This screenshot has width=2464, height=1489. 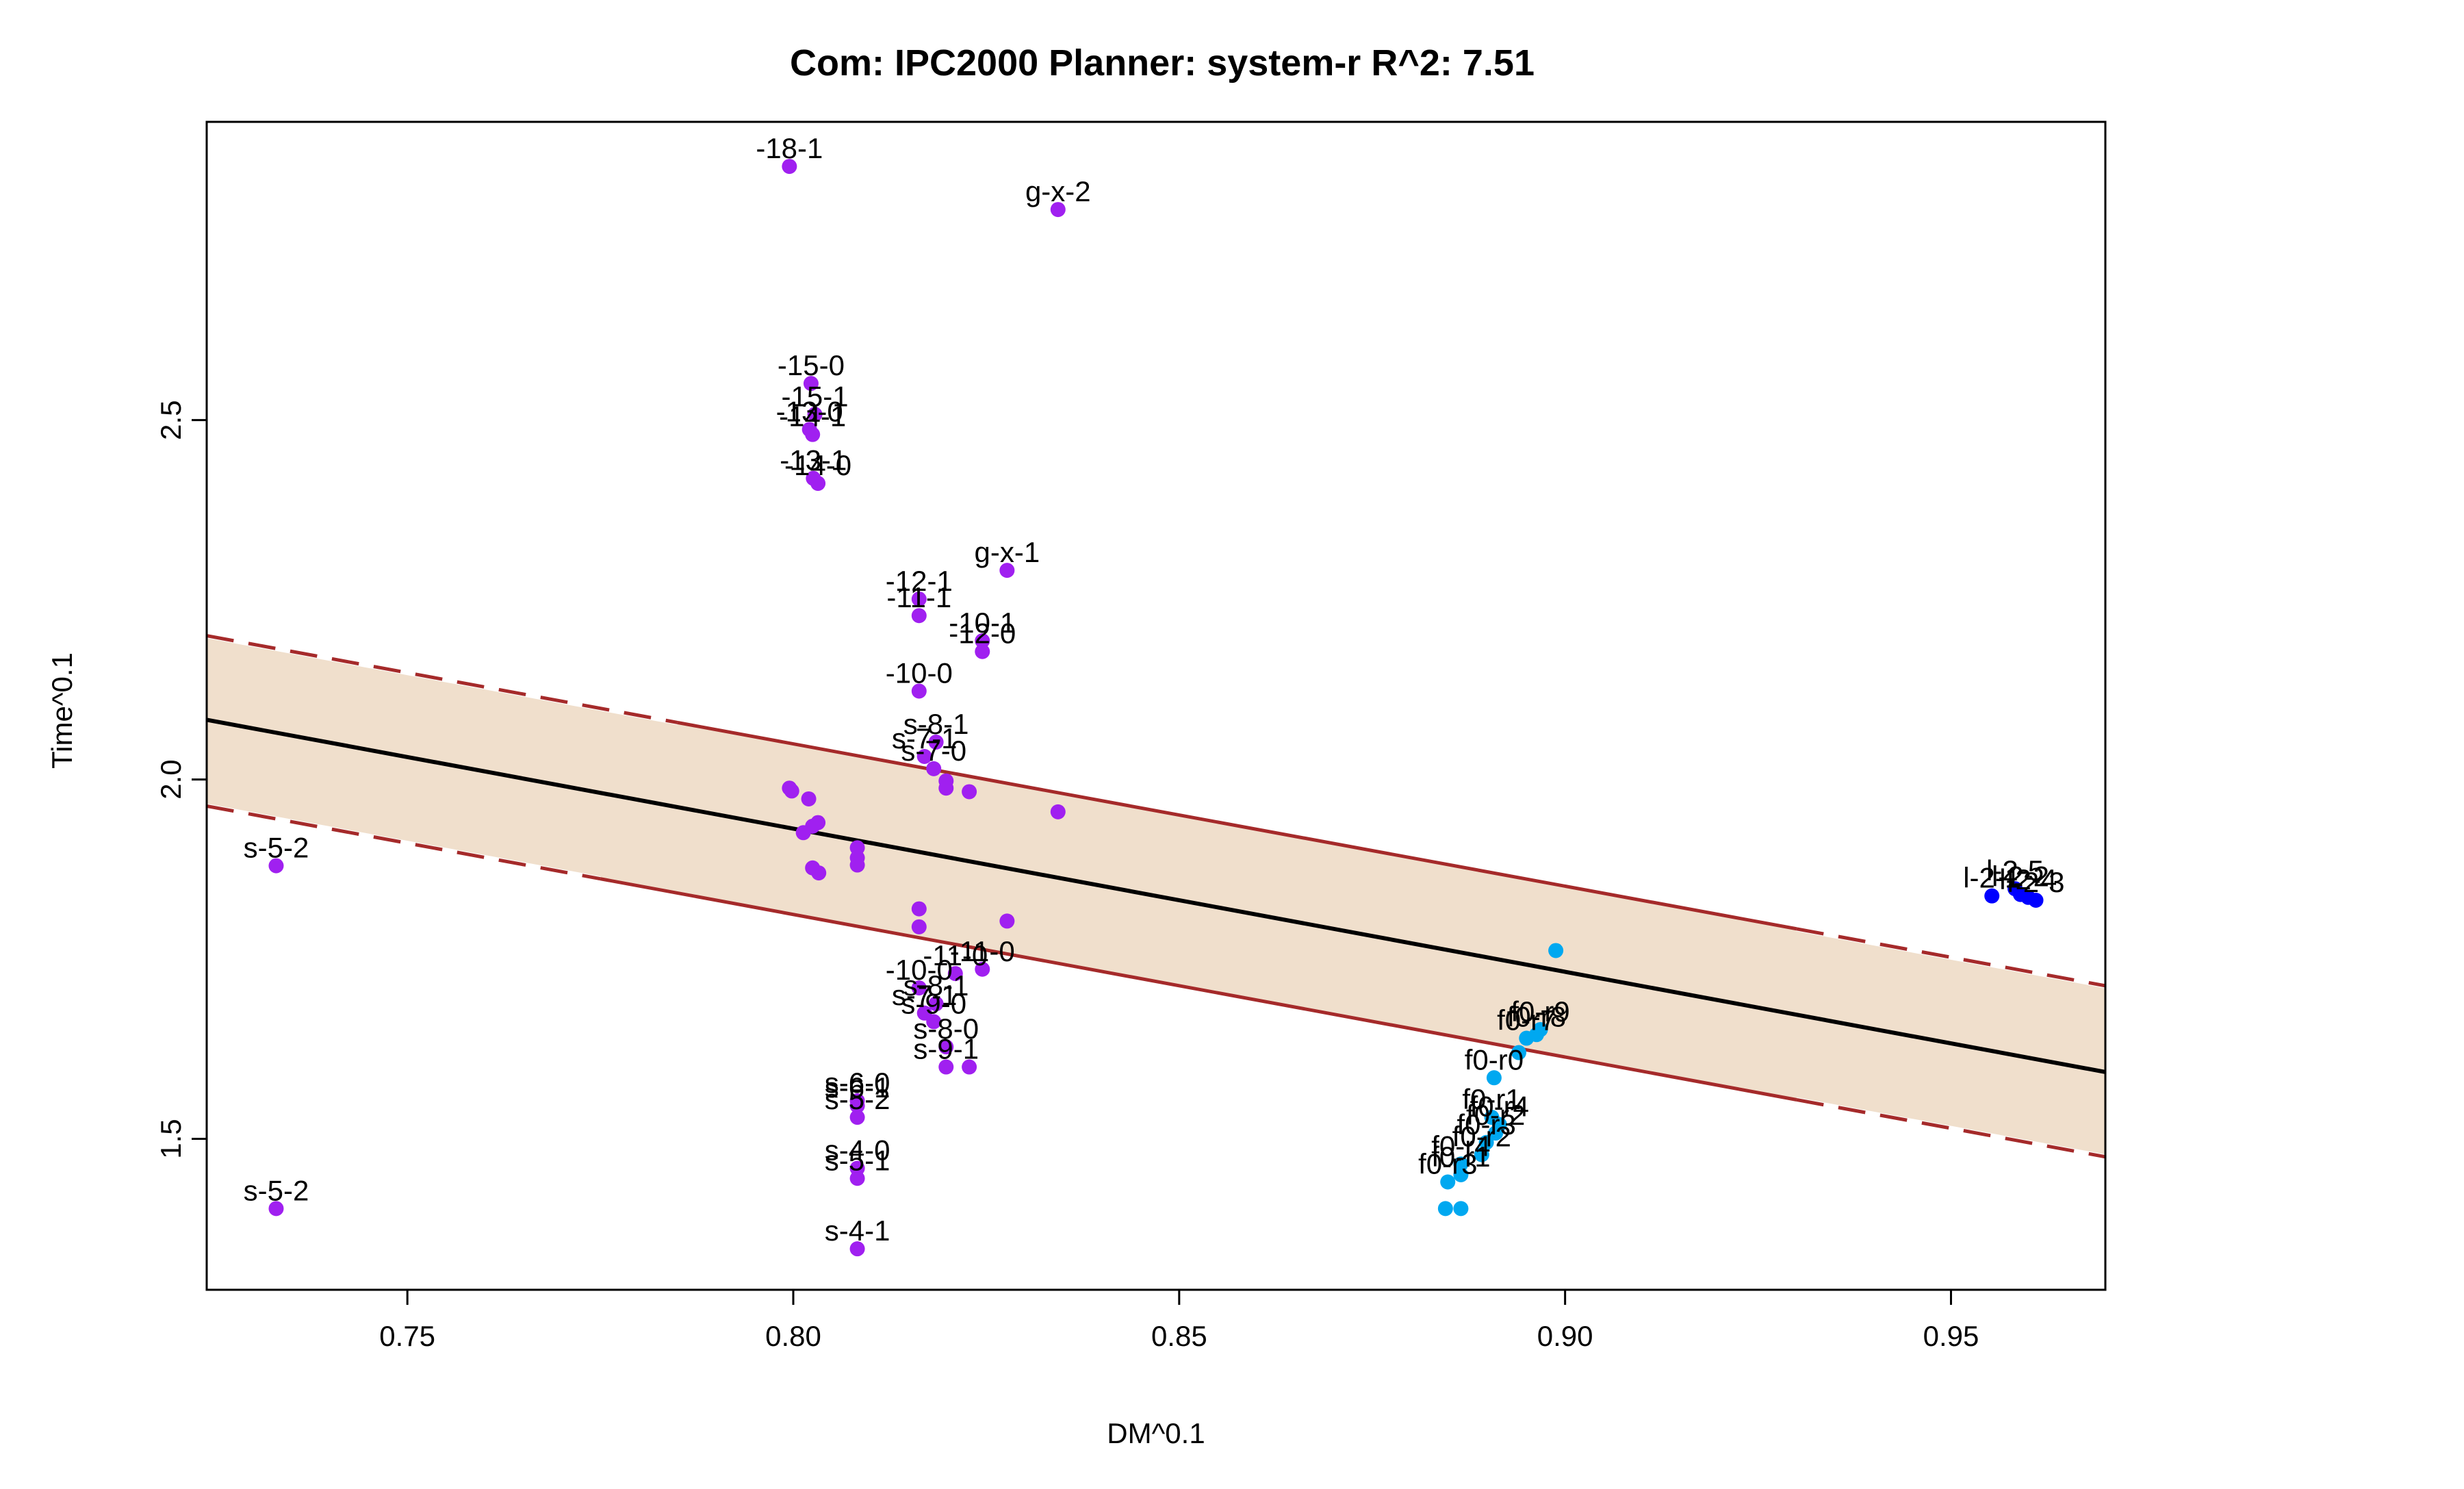 What do you see at coordinates (933, 1003) in the screenshot?
I see `point-label: s-9-0` at bounding box center [933, 1003].